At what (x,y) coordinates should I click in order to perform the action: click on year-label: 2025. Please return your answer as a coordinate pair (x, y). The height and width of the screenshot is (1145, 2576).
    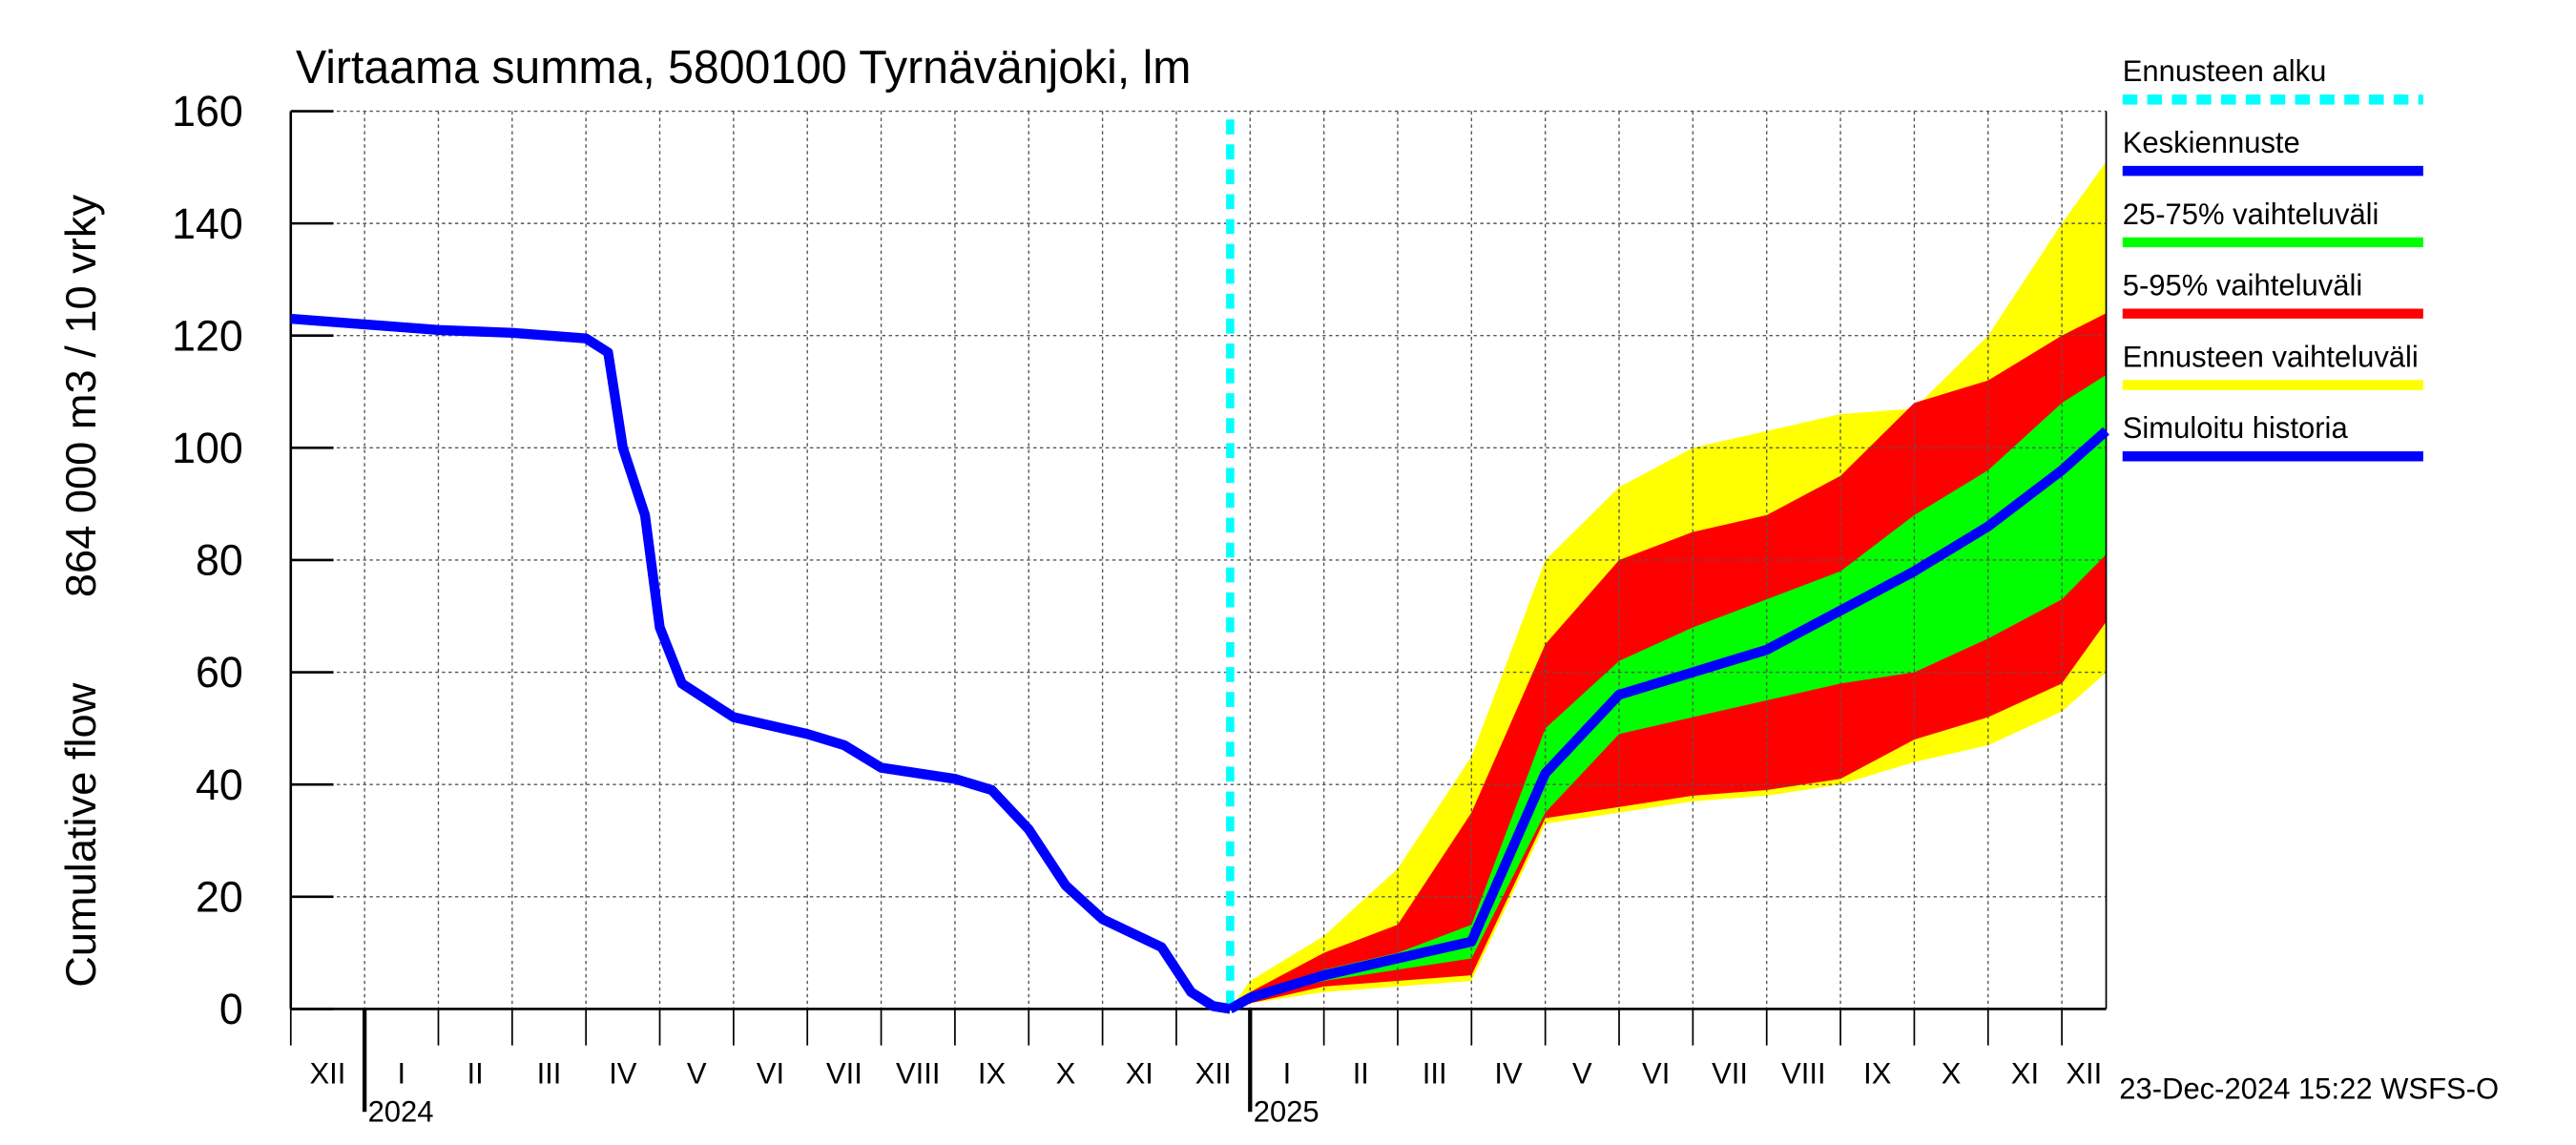
    Looking at the image, I should click on (1286, 1112).